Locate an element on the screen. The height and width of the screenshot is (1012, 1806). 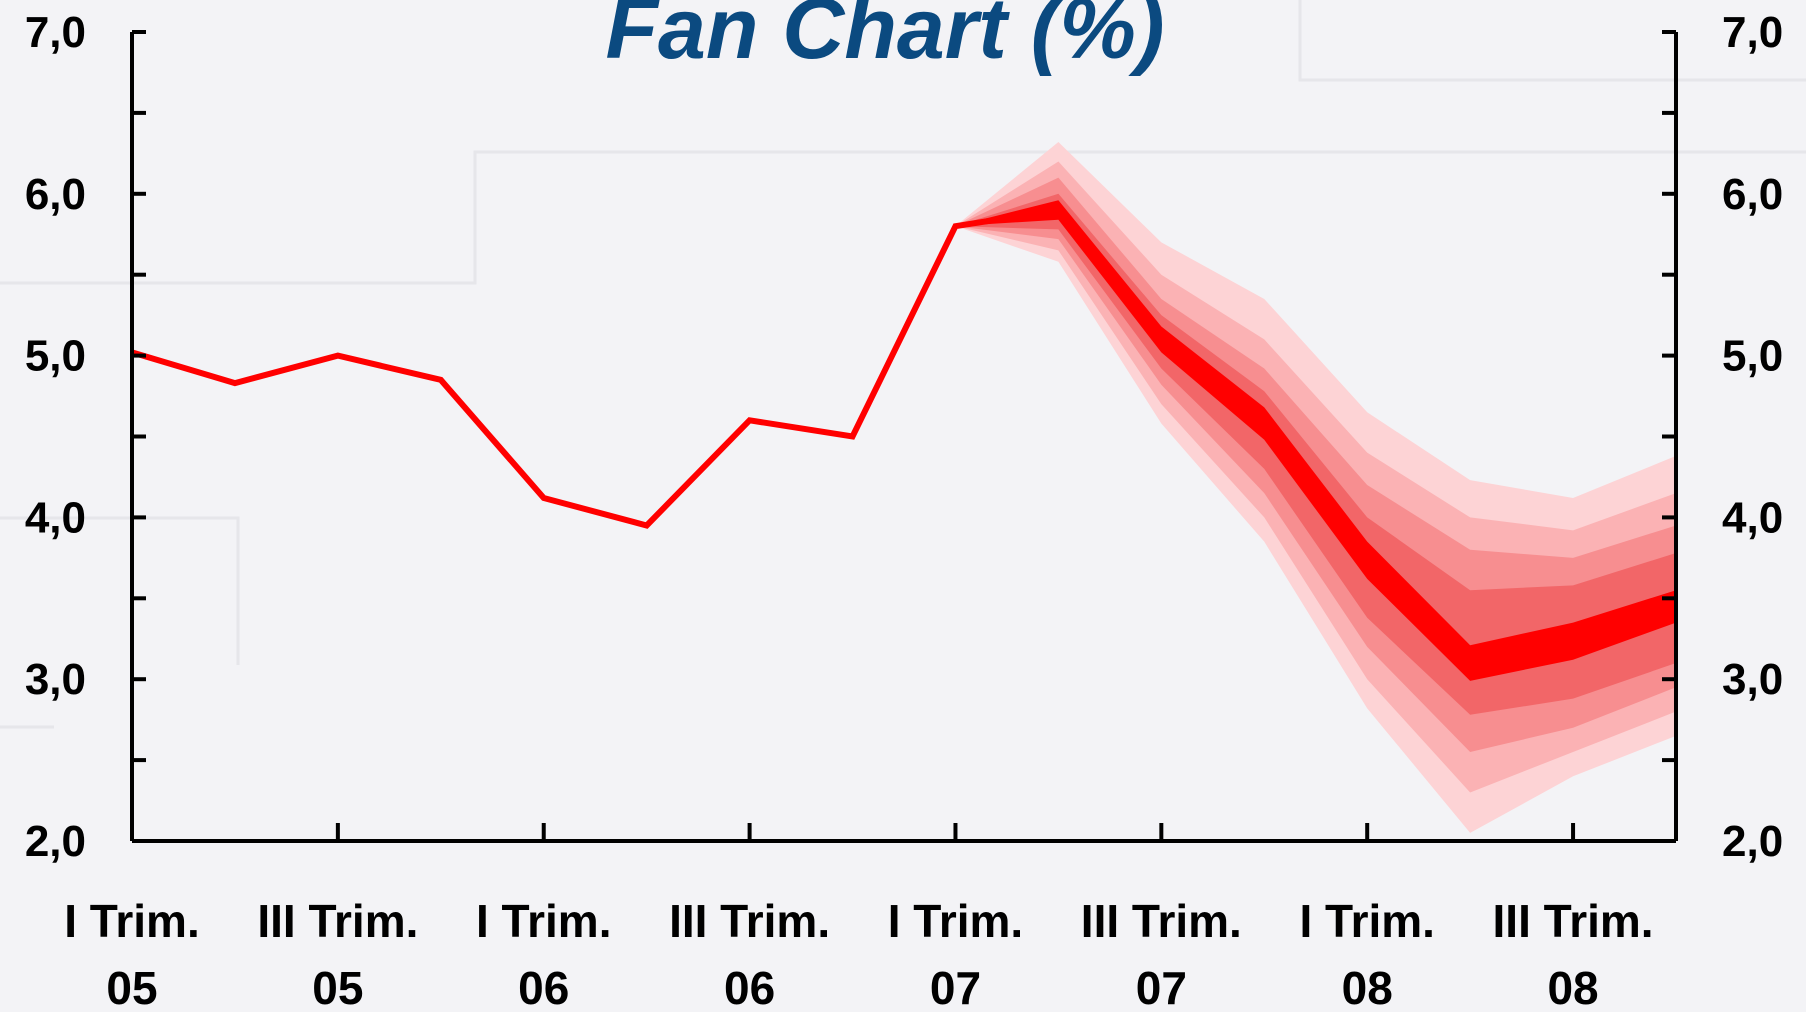
y-tick-label: 4,0 is located at coordinates (55, 517).